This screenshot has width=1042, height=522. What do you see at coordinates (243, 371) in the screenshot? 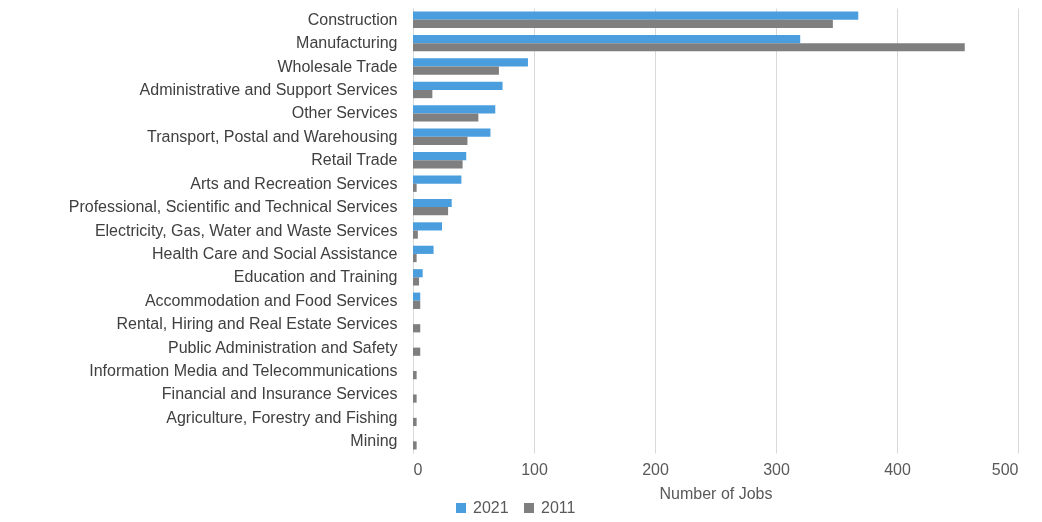
I see `y-tick-label: Information Media and Telecommunications` at bounding box center [243, 371].